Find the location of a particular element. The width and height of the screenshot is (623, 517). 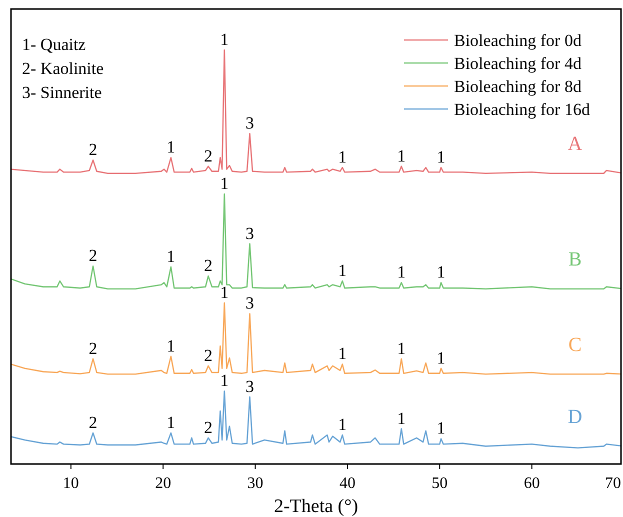

x-tick-label: 50 is located at coordinates (440, 483).